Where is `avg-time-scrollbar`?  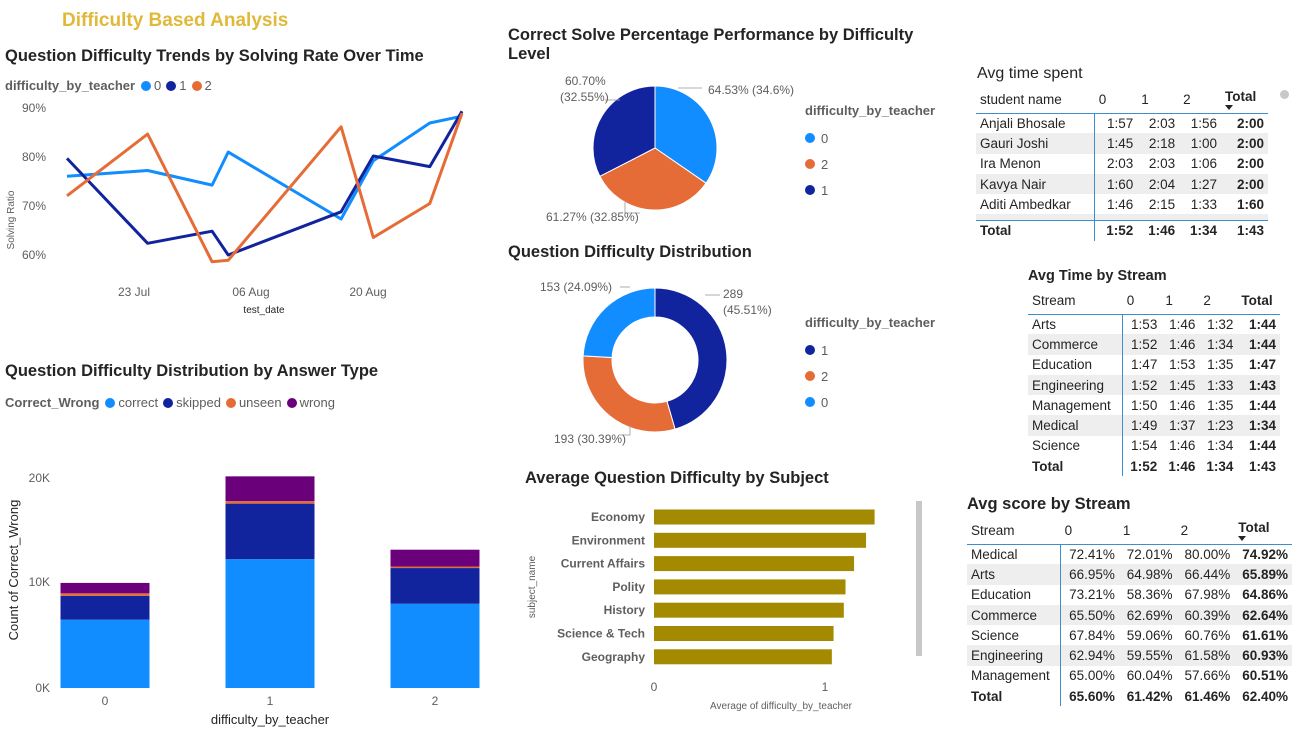
avg-time-scrollbar is located at coordinates (1284, 94).